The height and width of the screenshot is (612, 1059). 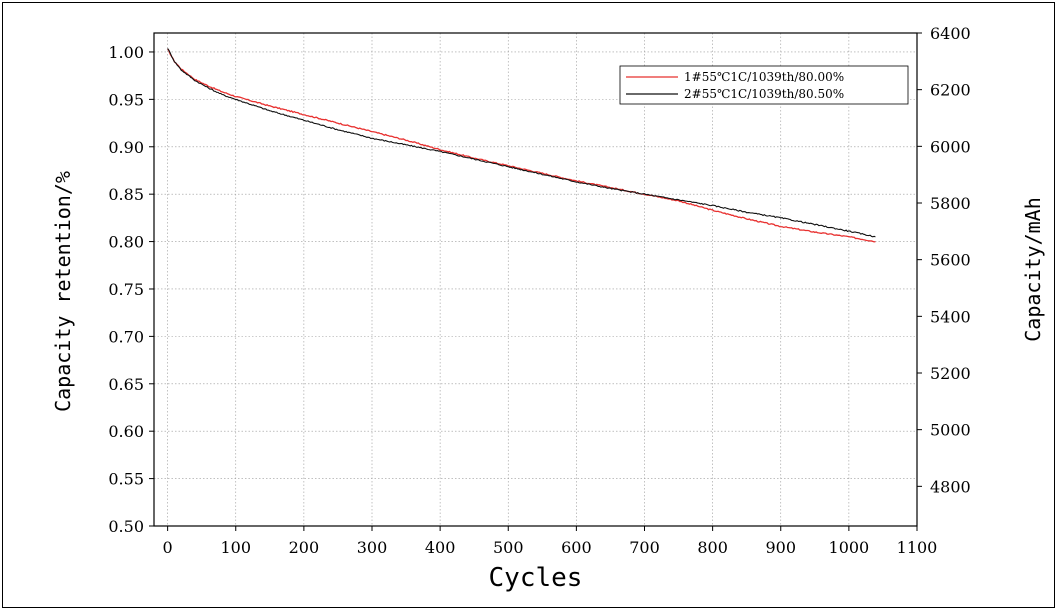 I want to click on y-tick-label: 0.80, so click(x=126, y=242).